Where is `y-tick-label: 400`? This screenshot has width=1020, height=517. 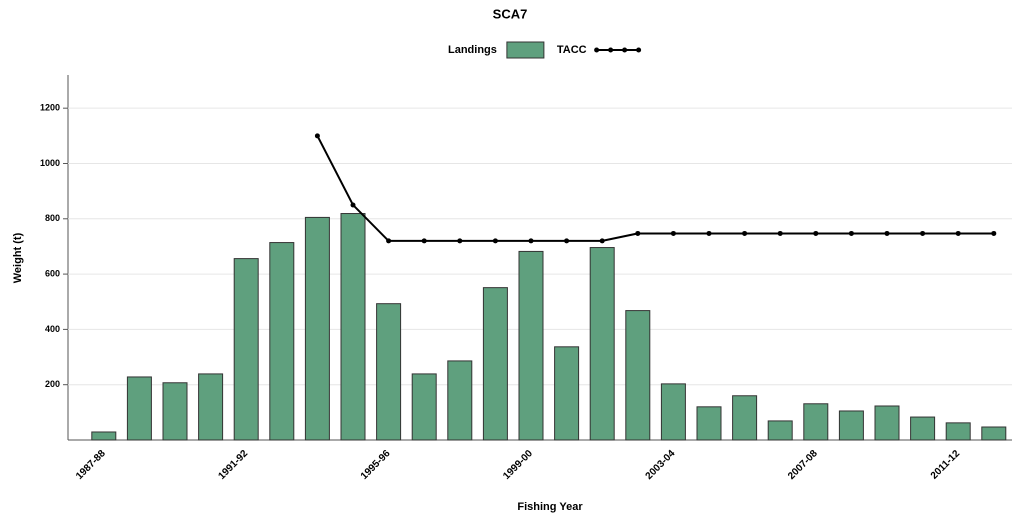
y-tick-label: 400 is located at coordinates (52, 329).